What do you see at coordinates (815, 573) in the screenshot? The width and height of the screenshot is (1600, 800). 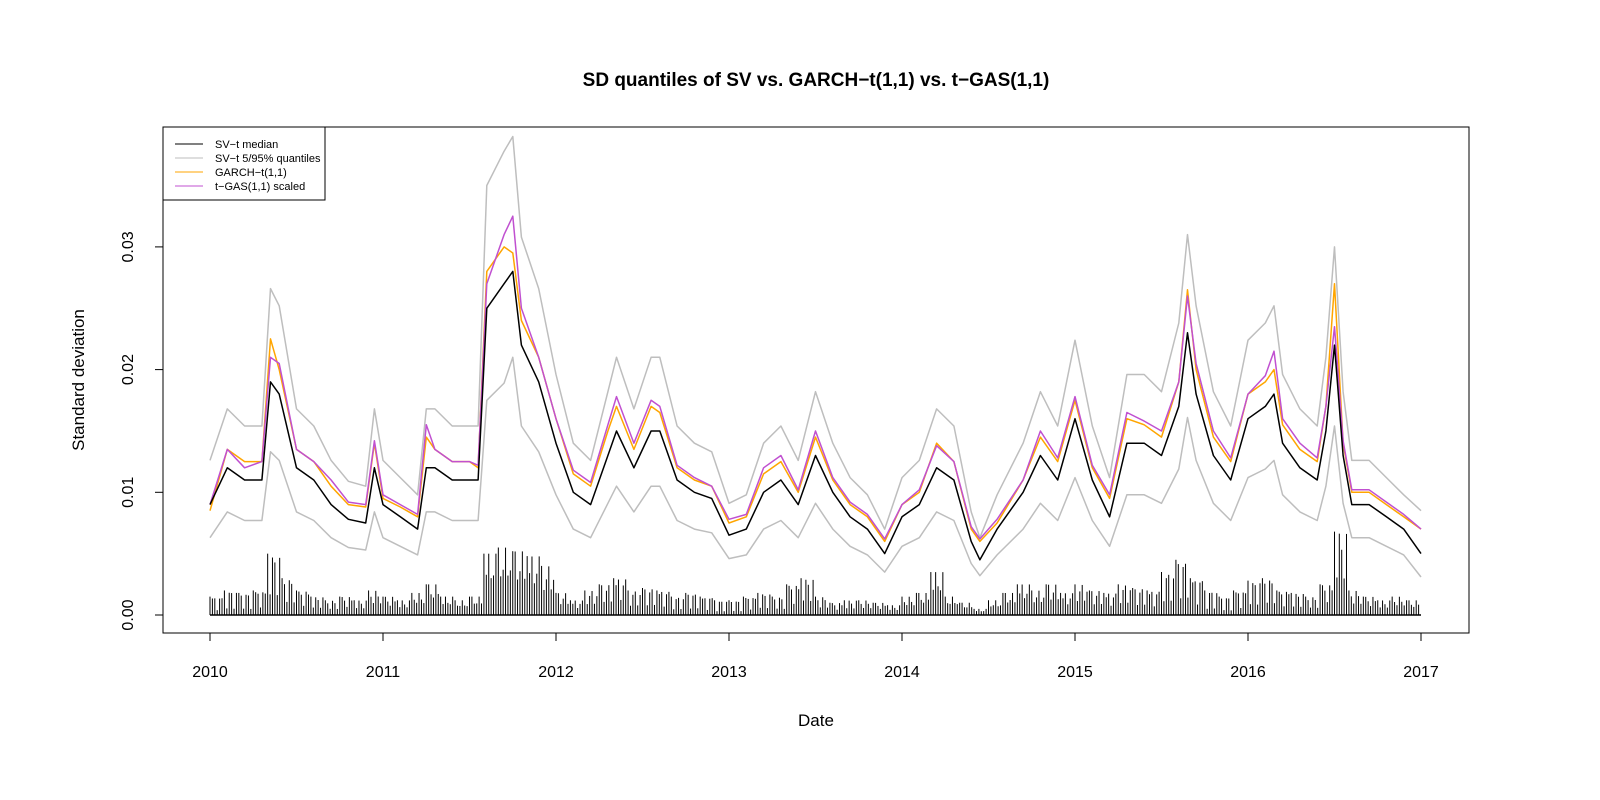 I see `abs-returns-bars` at bounding box center [815, 573].